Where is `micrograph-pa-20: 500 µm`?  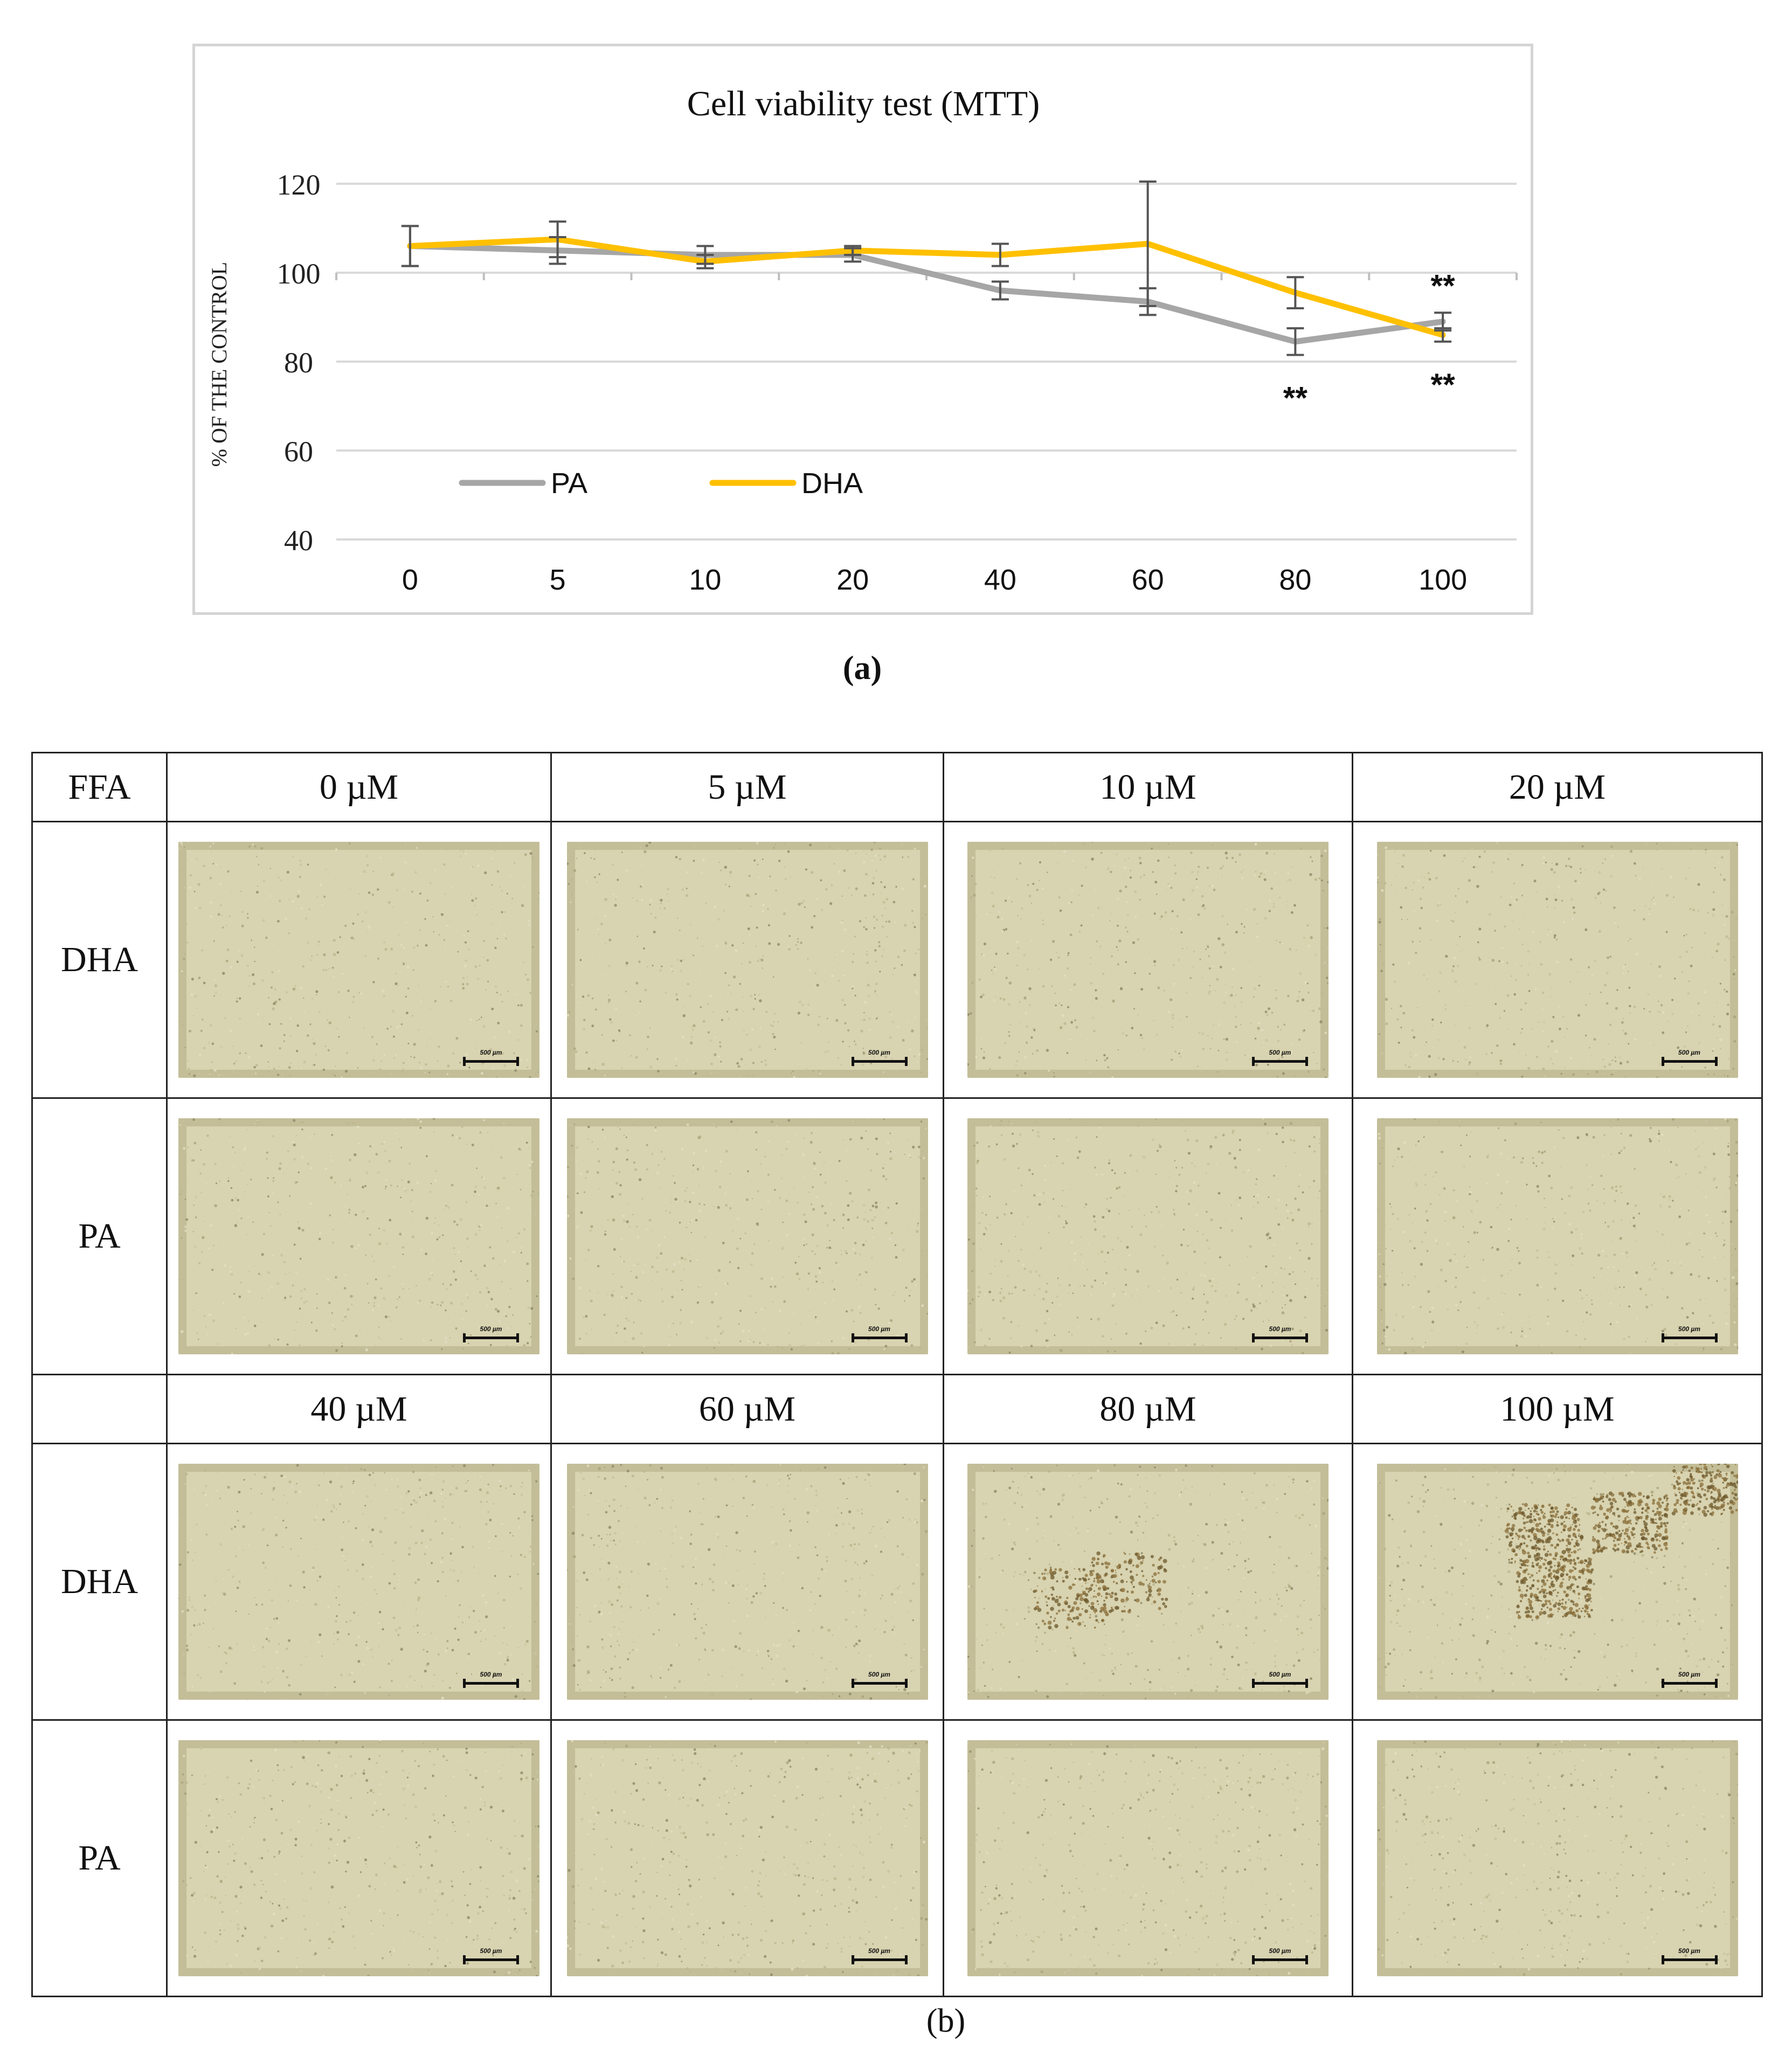
micrograph-pa-20: 500 µm is located at coordinates (1557, 1236).